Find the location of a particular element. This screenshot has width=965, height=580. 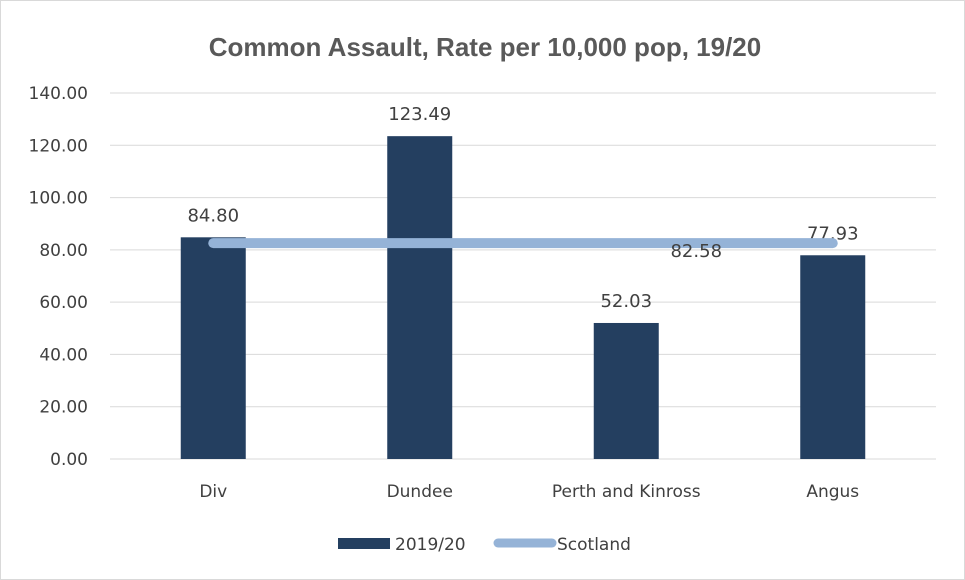

data-label: 84.80 is located at coordinates (213, 215).